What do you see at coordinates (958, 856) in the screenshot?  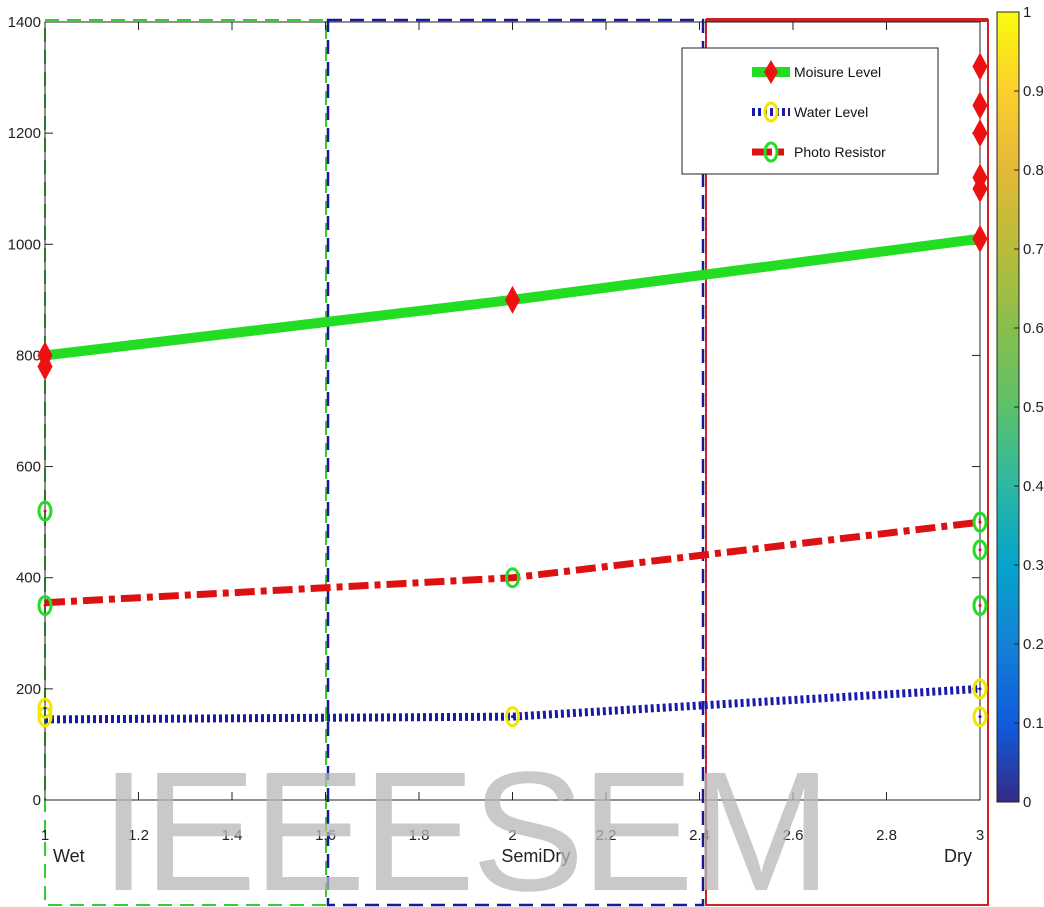 I see `region-label: Dry` at bounding box center [958, 856].